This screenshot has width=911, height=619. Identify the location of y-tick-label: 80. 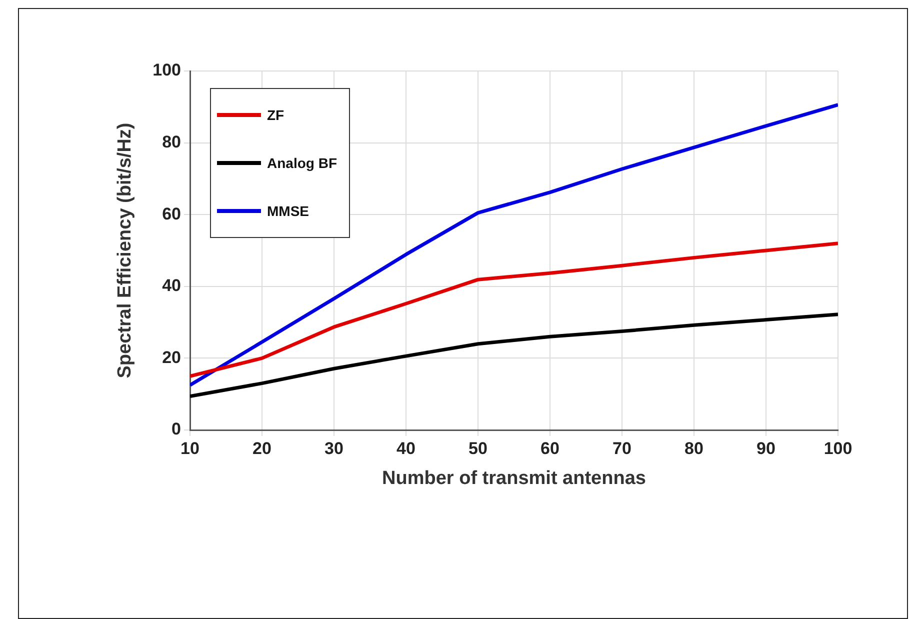
(171, 142).